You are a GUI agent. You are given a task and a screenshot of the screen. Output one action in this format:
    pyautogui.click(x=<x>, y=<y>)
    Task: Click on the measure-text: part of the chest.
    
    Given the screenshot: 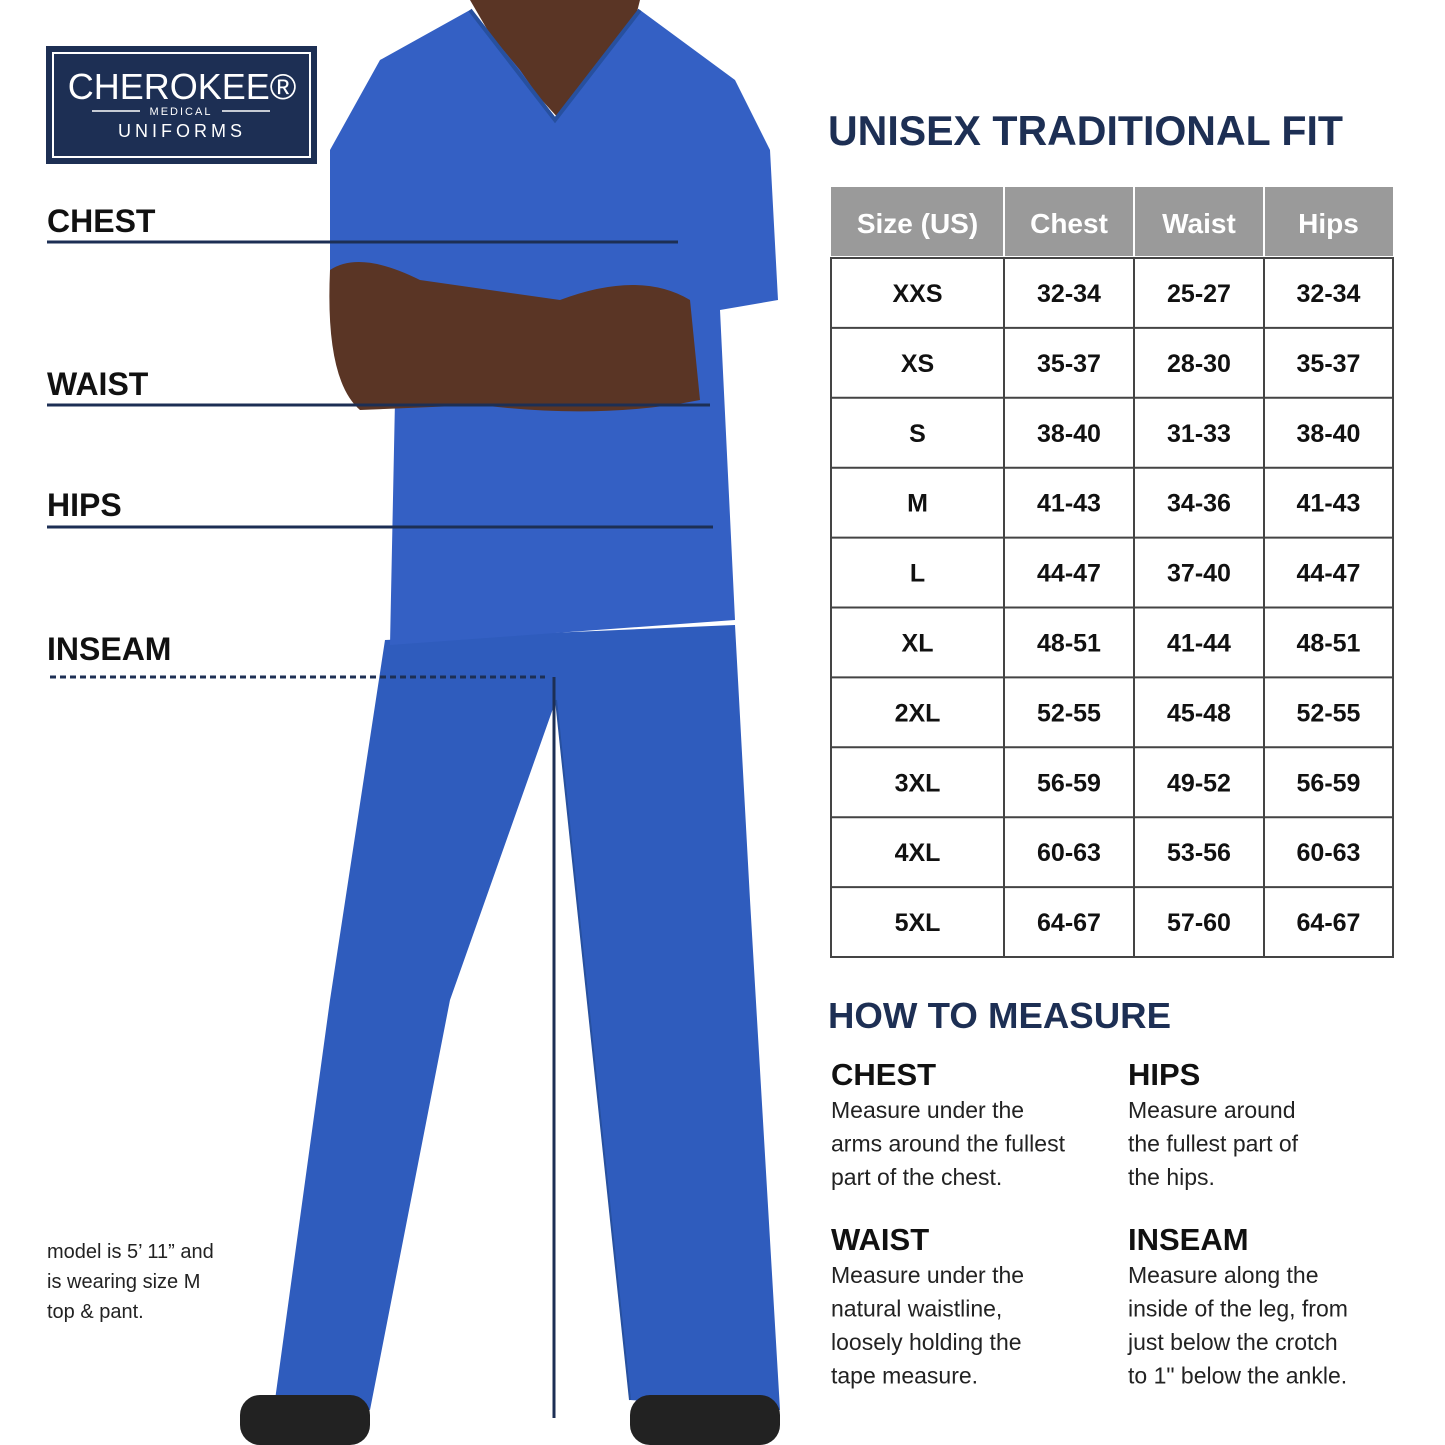 What is the action you would take?
    pyautogui.click(x=916, y=1177)
    